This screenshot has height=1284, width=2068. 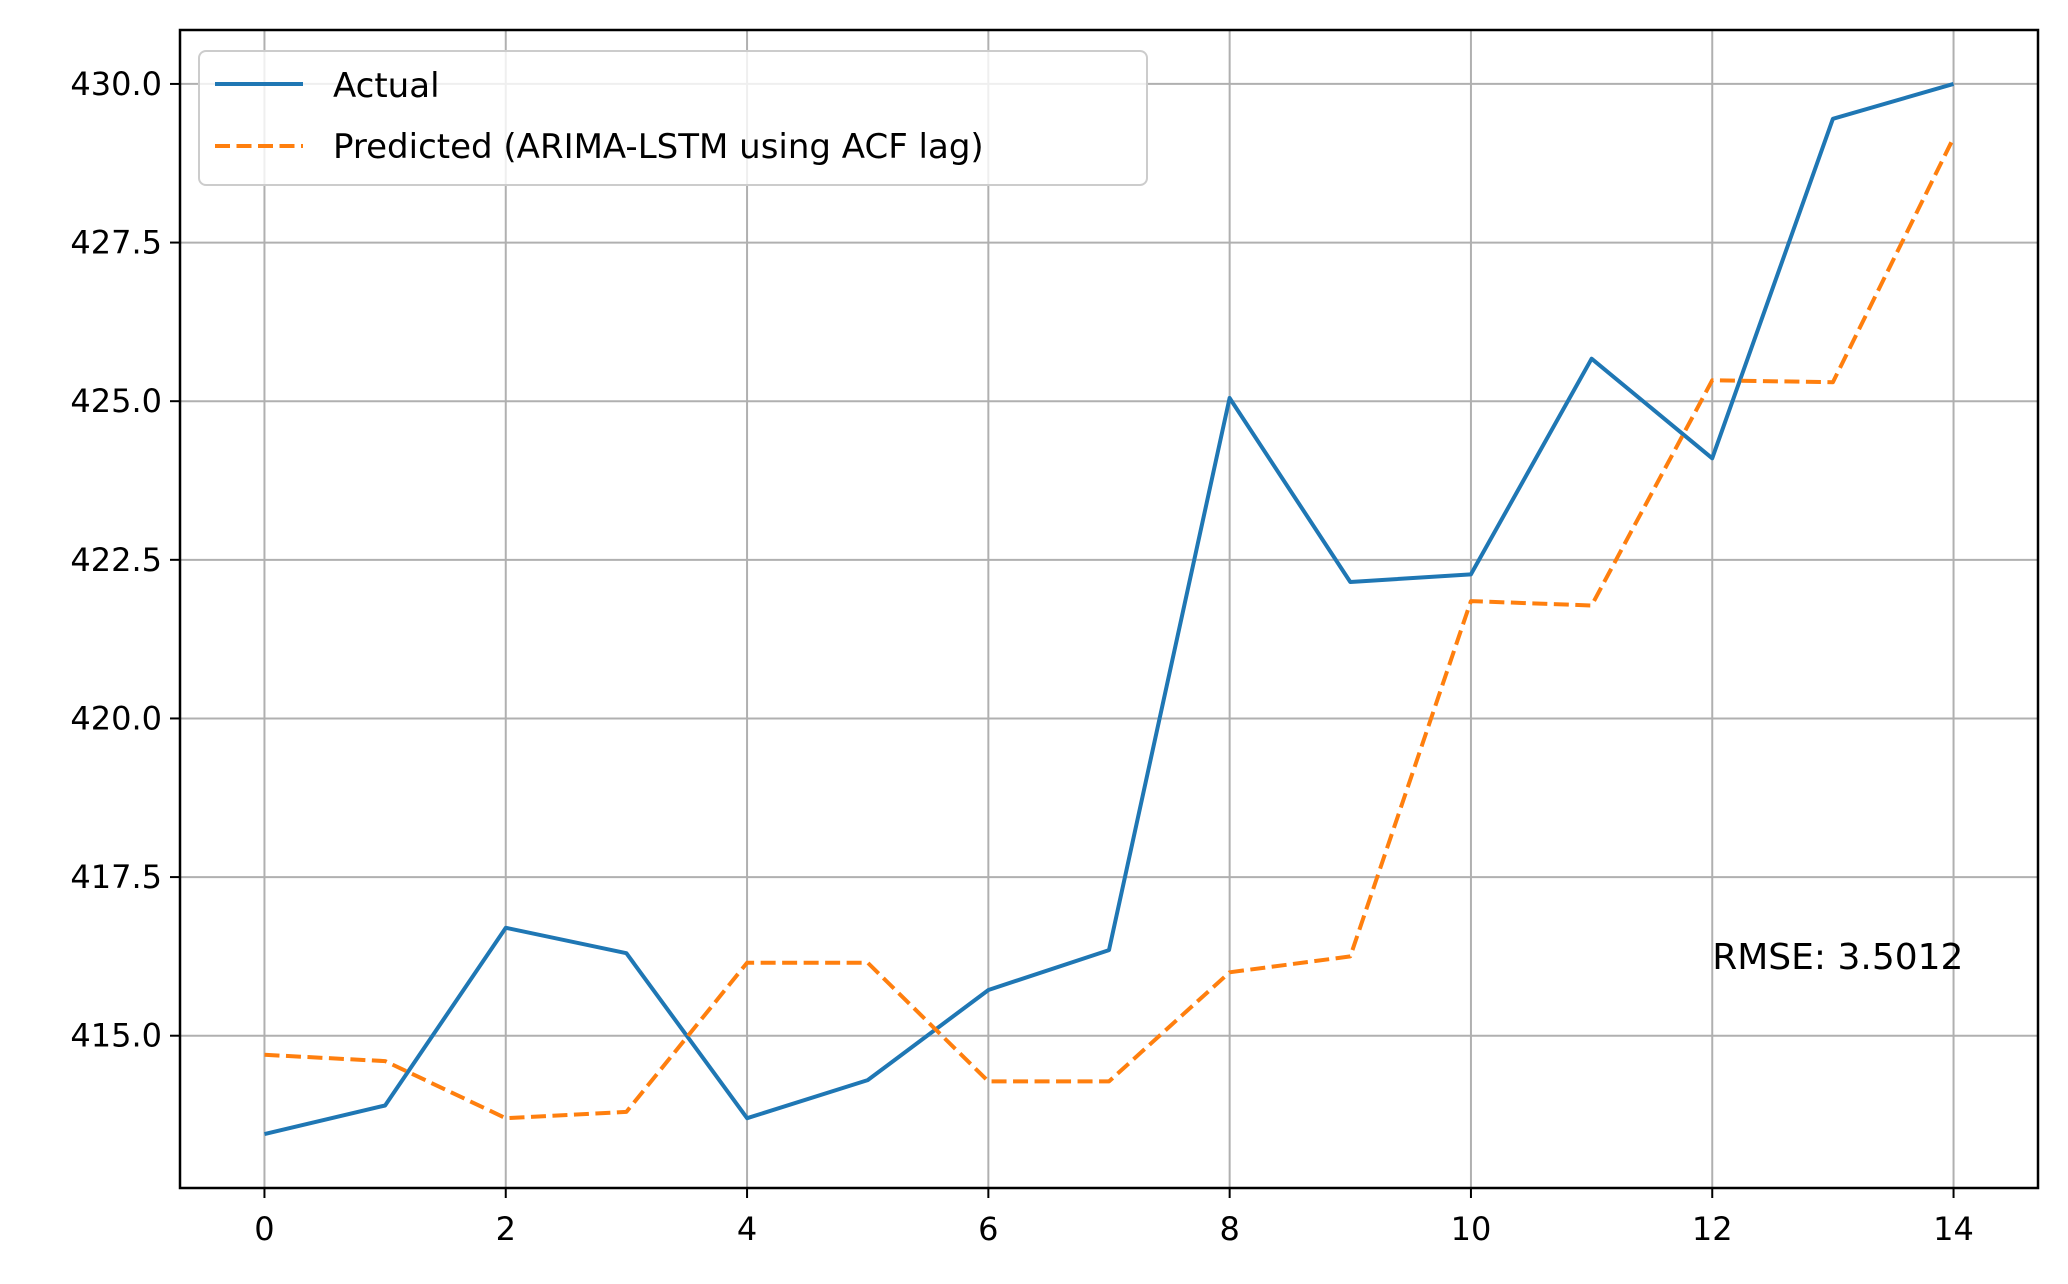 I want to click on y-tick-label: 425.0, so click(x=116, y=401).